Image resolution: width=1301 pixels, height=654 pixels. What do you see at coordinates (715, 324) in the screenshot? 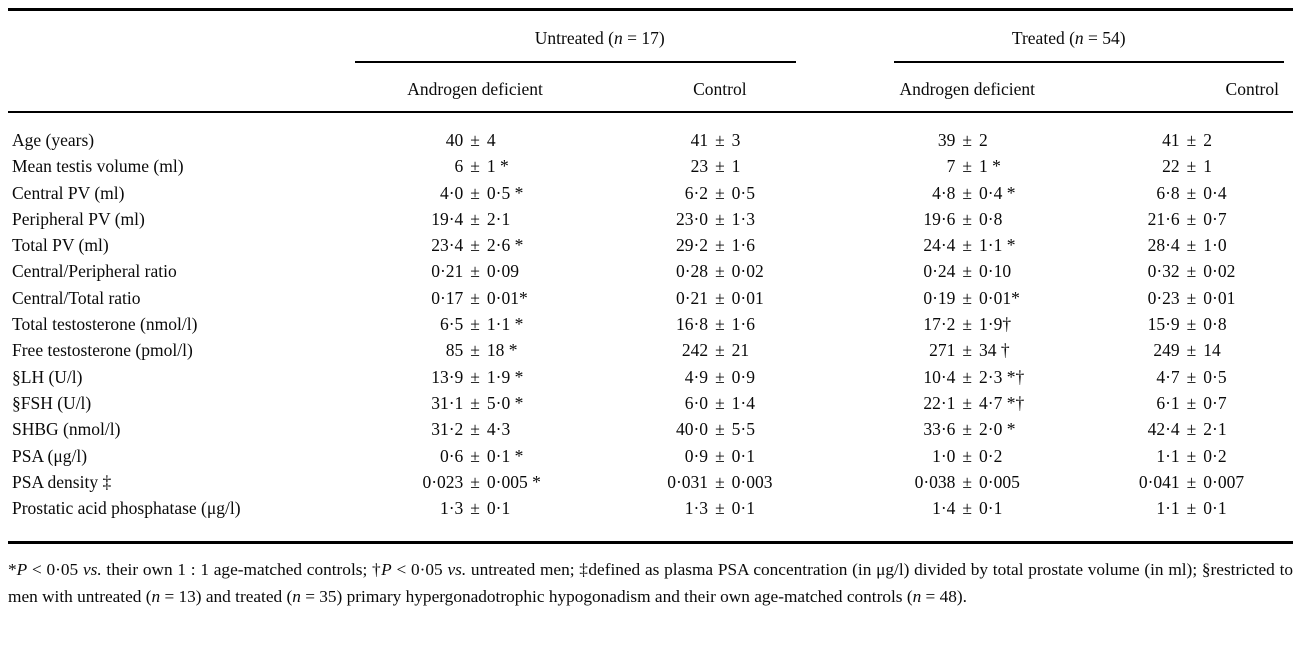
I see `value-cell-untreated-control: 16·8 ±1·6` at bounding box center [715, 324].